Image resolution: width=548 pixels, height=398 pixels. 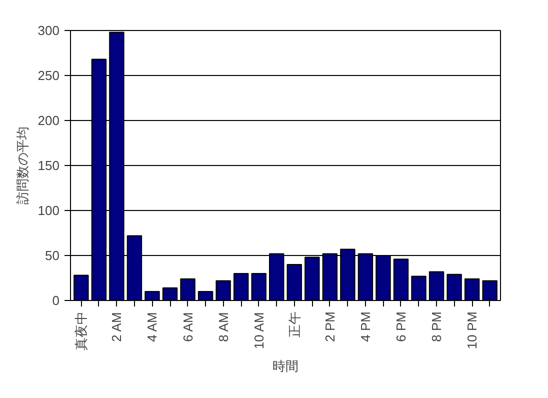 What do you see at coordinates (223, 327) in the screenshot?
I see `x-tick-label: 8 AM` at bounding box center [223, 327].